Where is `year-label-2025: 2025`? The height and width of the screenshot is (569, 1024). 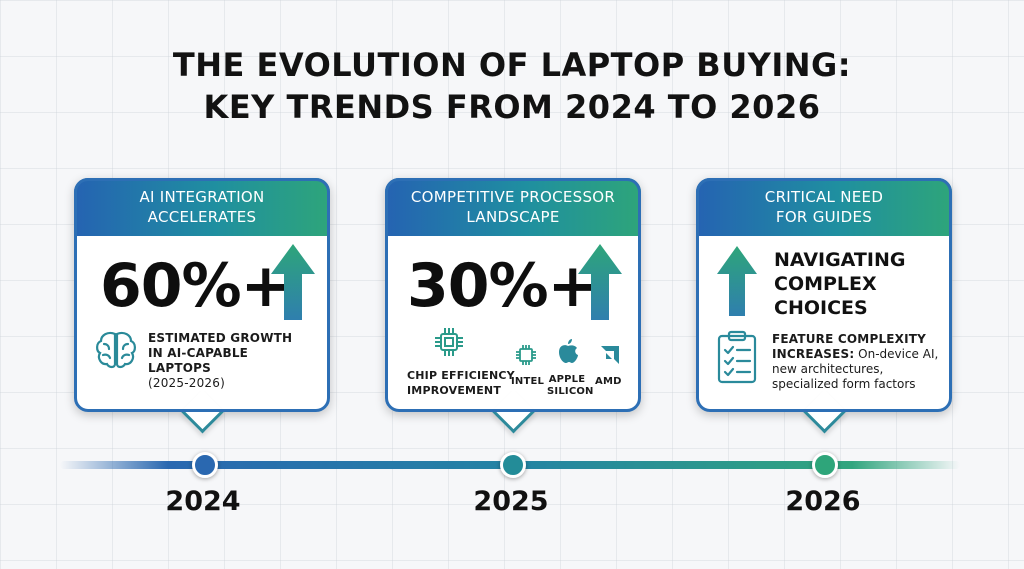
year-label-2025: 2025 is located at coordinates (511, 501).